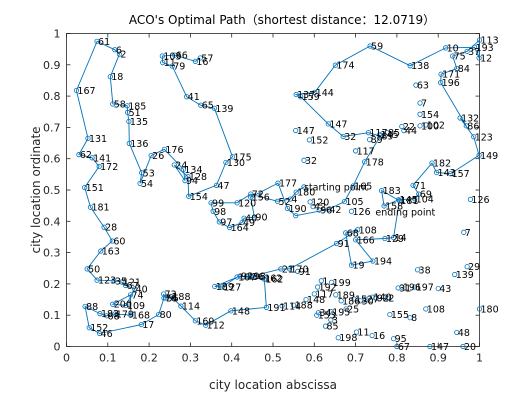 This screenshot has height=401, width=512. I want to click on city-label: 59, so click(377, 47).